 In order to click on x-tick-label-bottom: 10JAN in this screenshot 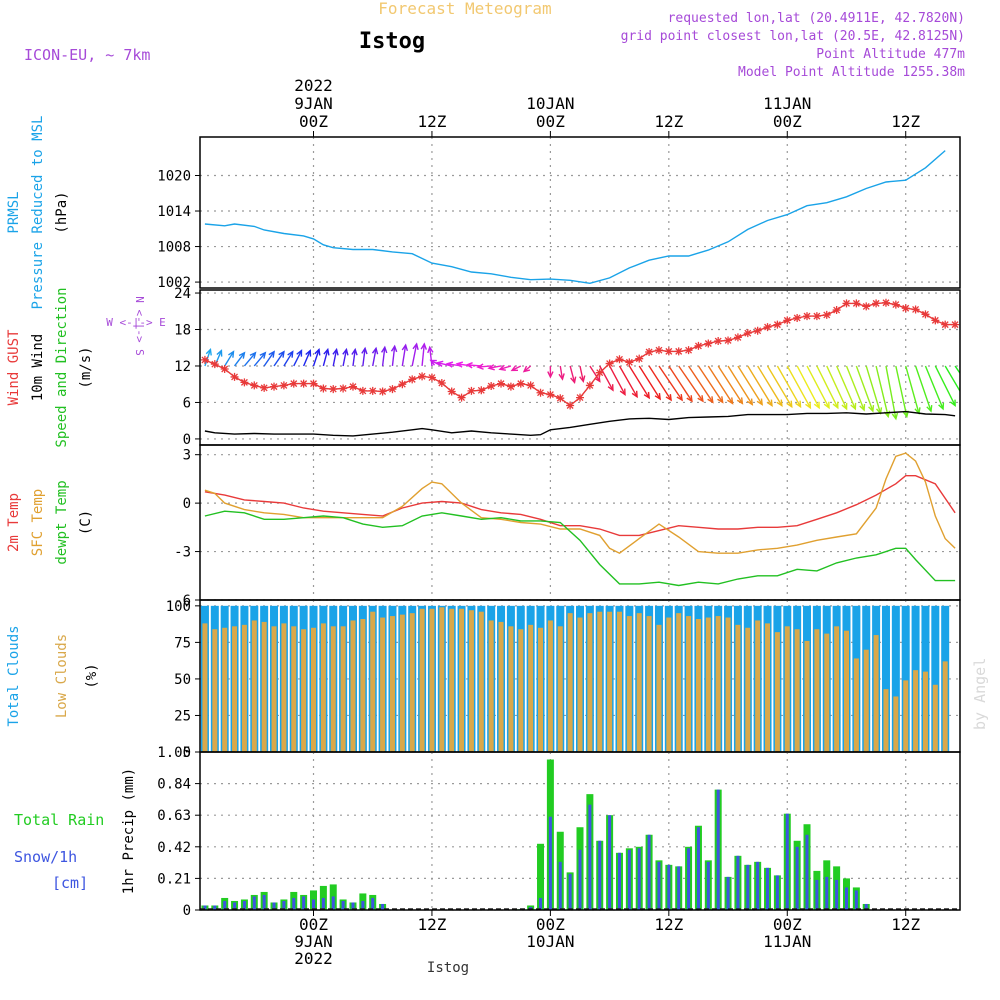, I will do `click(550, 941)`.